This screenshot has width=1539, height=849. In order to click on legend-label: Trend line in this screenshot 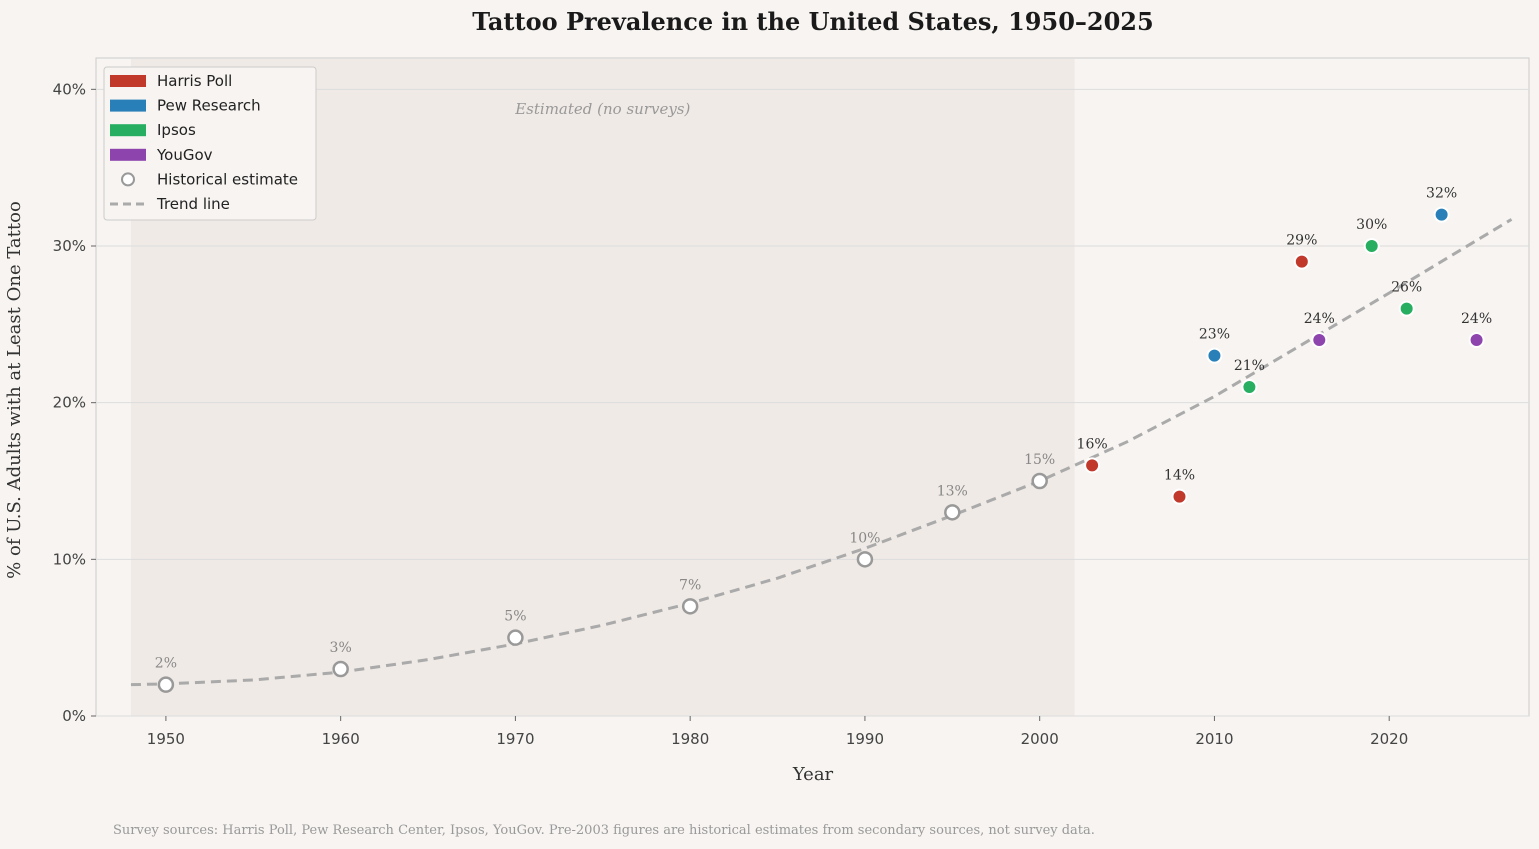, I will do `click(193, 204)`.